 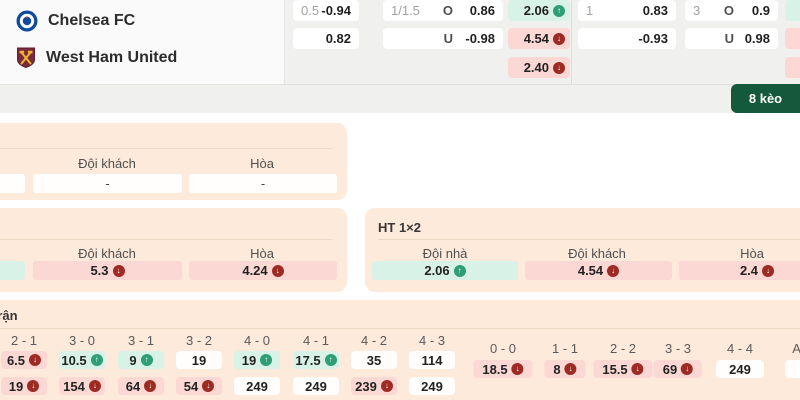 I want to click on odds-cell-ou-ft-under: U -0.98, so click(x=443, y=38).